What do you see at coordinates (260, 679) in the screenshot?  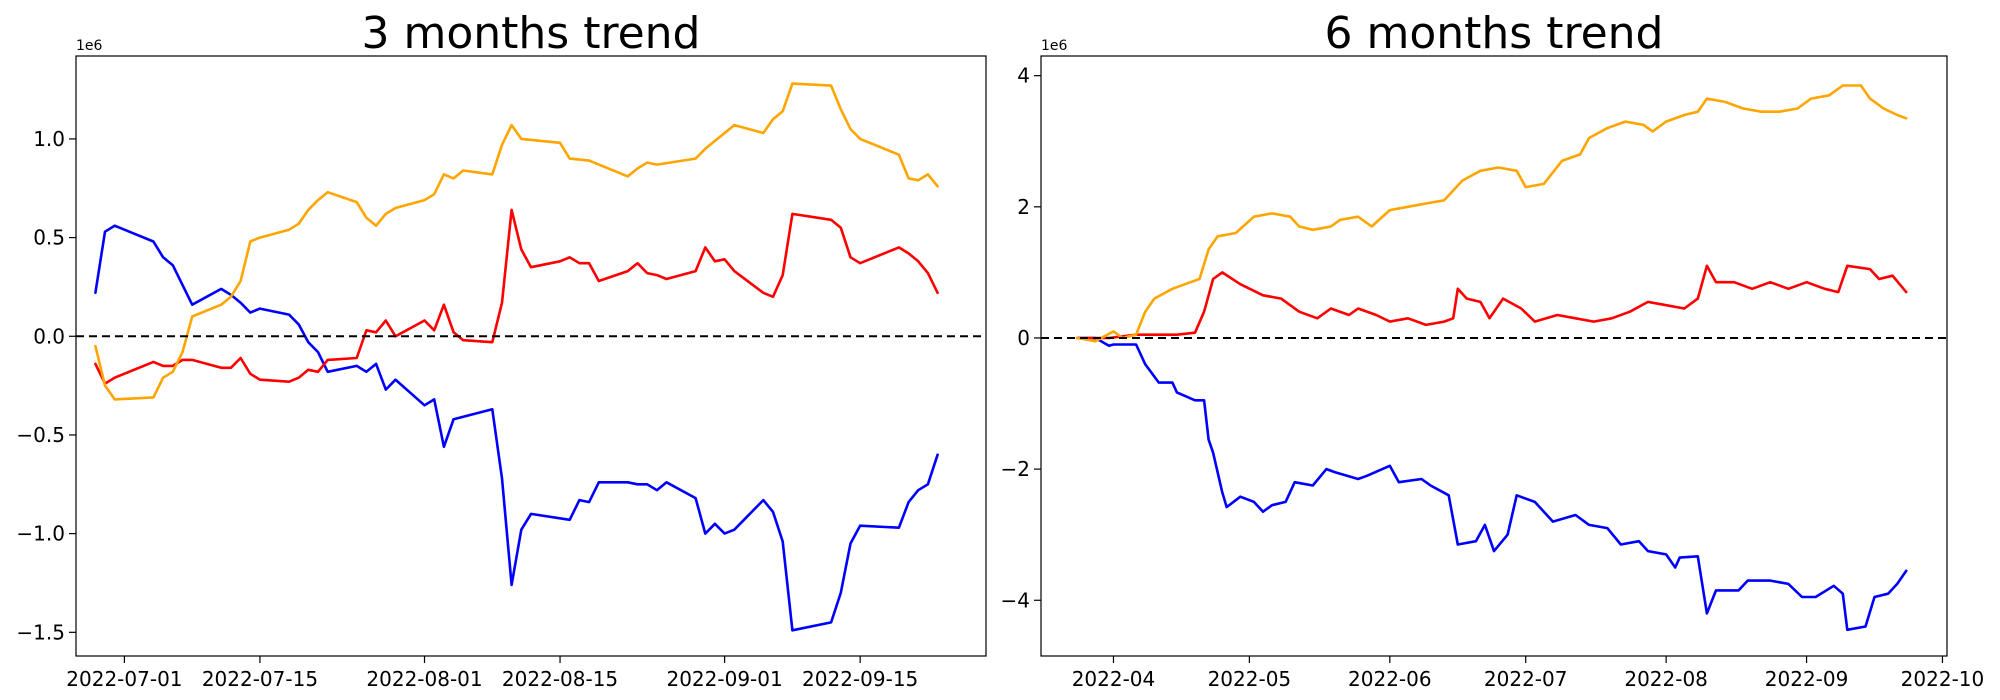 I see `x-tick-label: 2022-07-15` at bounding box center [260, 679].